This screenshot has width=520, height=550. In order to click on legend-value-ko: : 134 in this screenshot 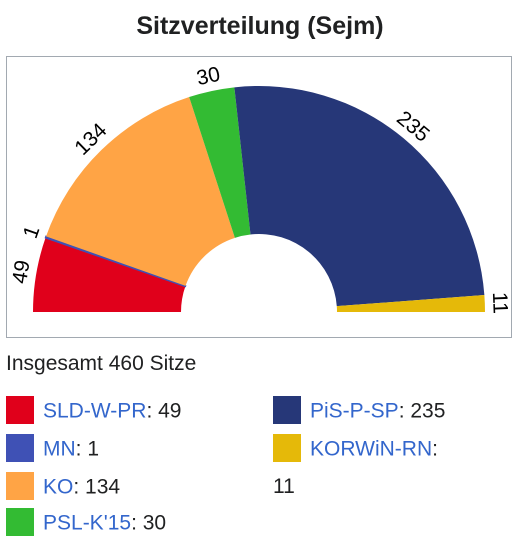, I will do `click(97, 487)`.